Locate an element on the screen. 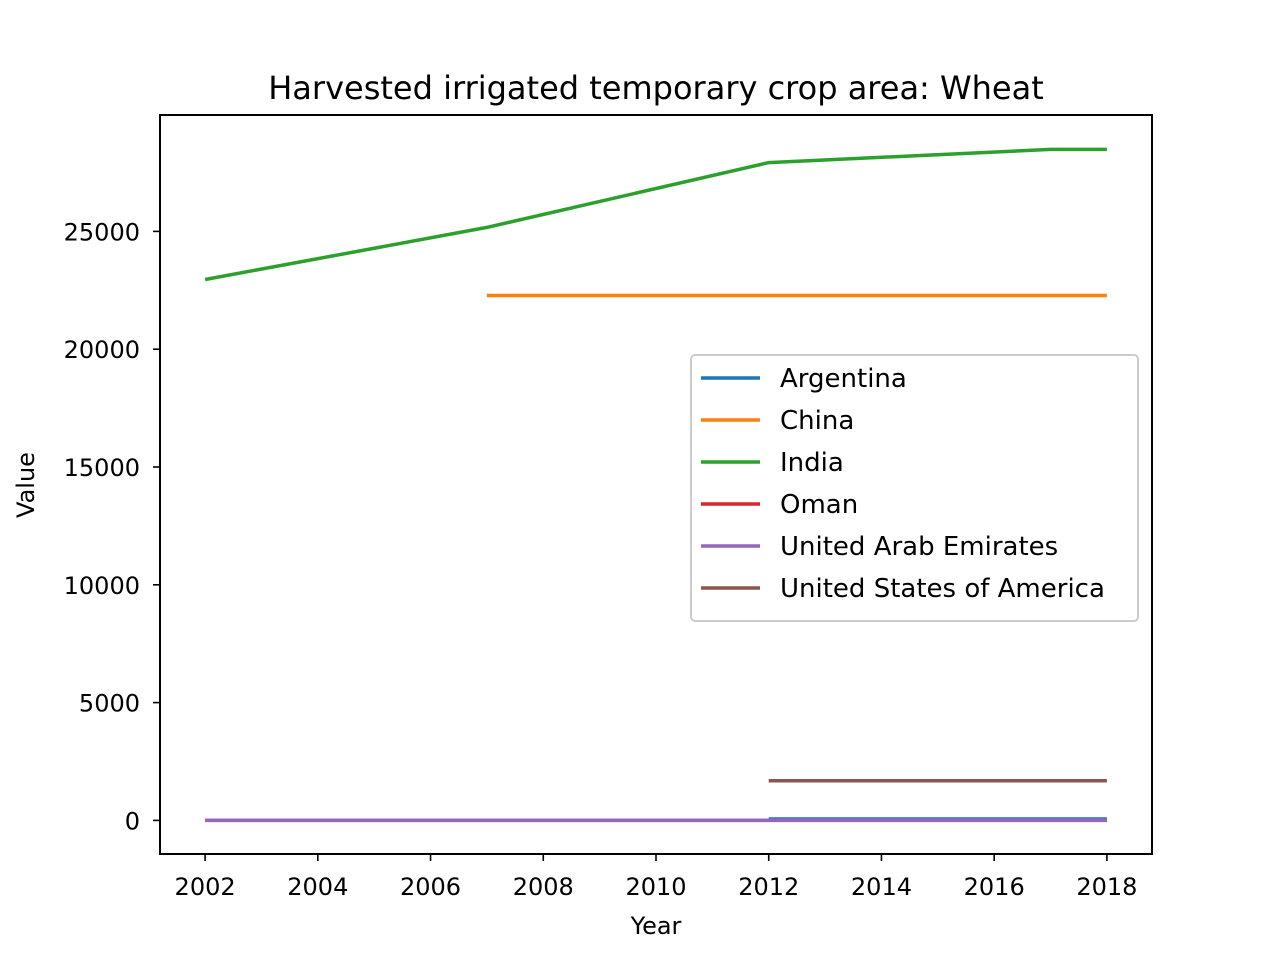  legend-label-oman: Oman is located at coordinates (819, 505).